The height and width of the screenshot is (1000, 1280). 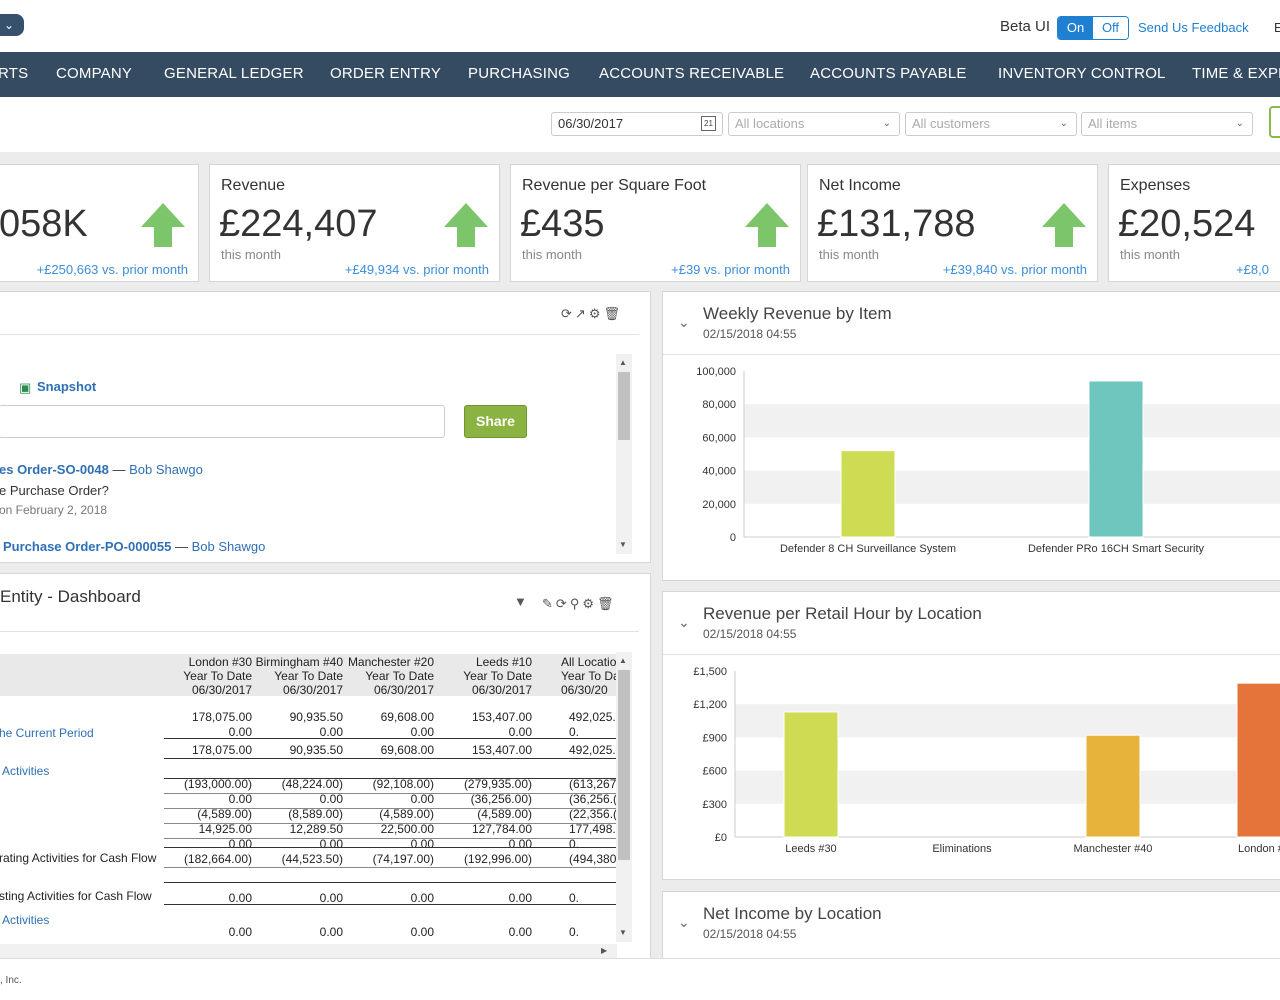 I want to click on row-label-current-period: he Current Period, so click(x=47, y=733).